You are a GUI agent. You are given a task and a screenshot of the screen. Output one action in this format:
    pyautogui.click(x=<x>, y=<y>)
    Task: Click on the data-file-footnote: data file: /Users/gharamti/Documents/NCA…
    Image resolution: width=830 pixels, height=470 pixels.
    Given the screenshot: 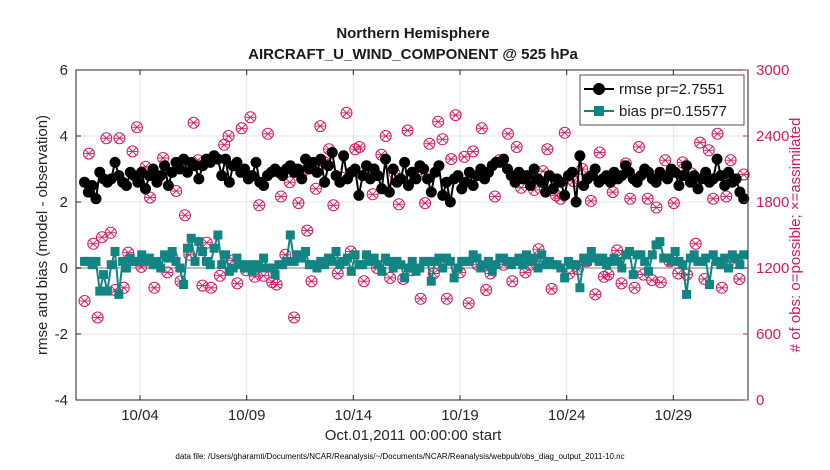 What is the action you would take?
    pyautogui.click(x=399, y=456)
    